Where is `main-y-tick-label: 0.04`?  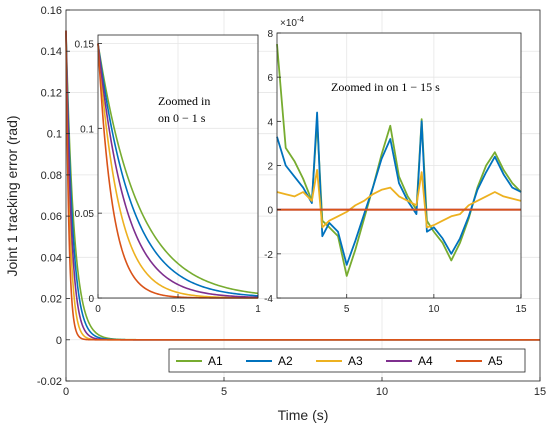
main-y-tick-label: 0.04 is located at coordinates (51, 258).